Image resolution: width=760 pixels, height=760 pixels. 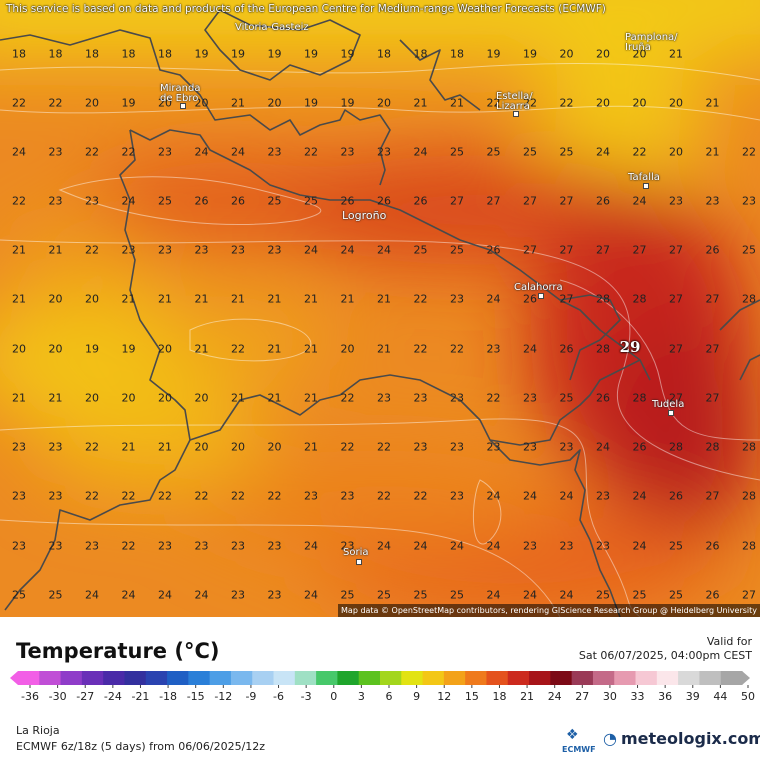 I want to click on city-marker-tafalla, so click(x=646, y=186).